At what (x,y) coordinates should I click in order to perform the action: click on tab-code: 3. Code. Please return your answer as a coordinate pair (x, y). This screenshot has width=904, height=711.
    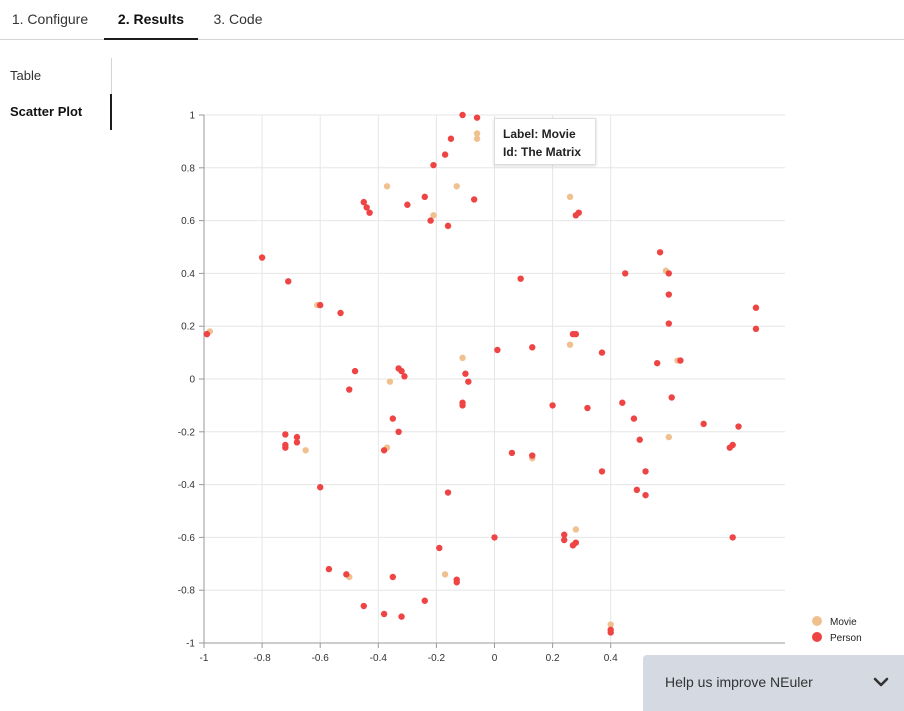
    Looking at the image, I should click on (238, 19).